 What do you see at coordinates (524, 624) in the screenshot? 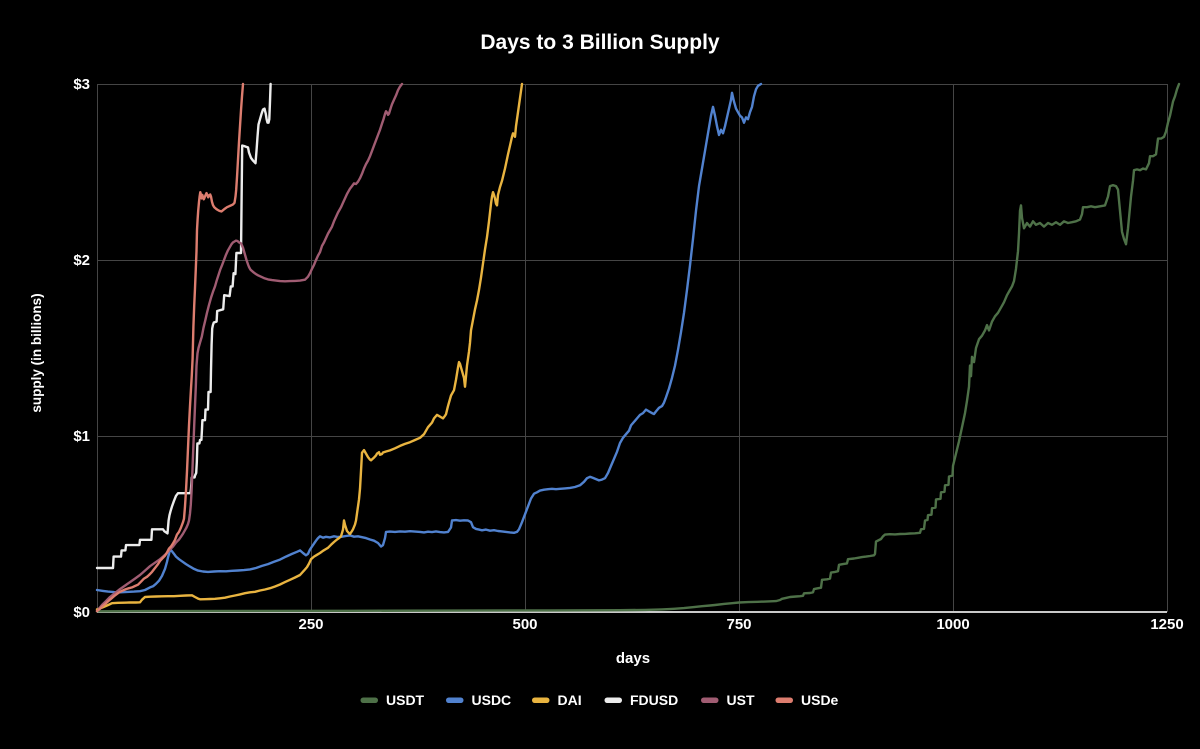
I see `svg-text: 500` at bounding box center [524, 624].